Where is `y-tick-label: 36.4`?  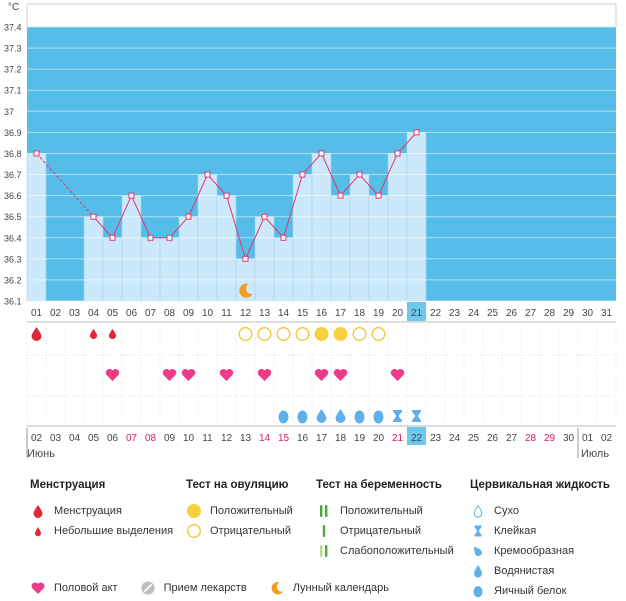 y-tick-label: 36.4 is located at coordinates (13, 238).